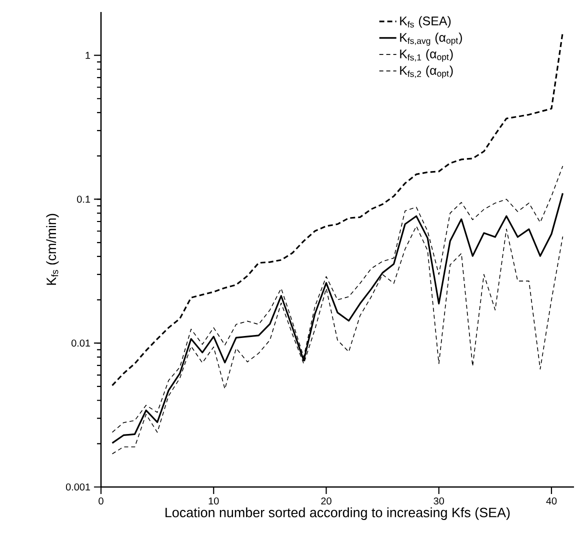 Image resolution: width=585 pixels, height=552 pixels. Describe the element at coordinates (338, 513) in the screenshot. I see `x-axis-title: Location number sorted according to increasing Kfs (SEA)` at that location.